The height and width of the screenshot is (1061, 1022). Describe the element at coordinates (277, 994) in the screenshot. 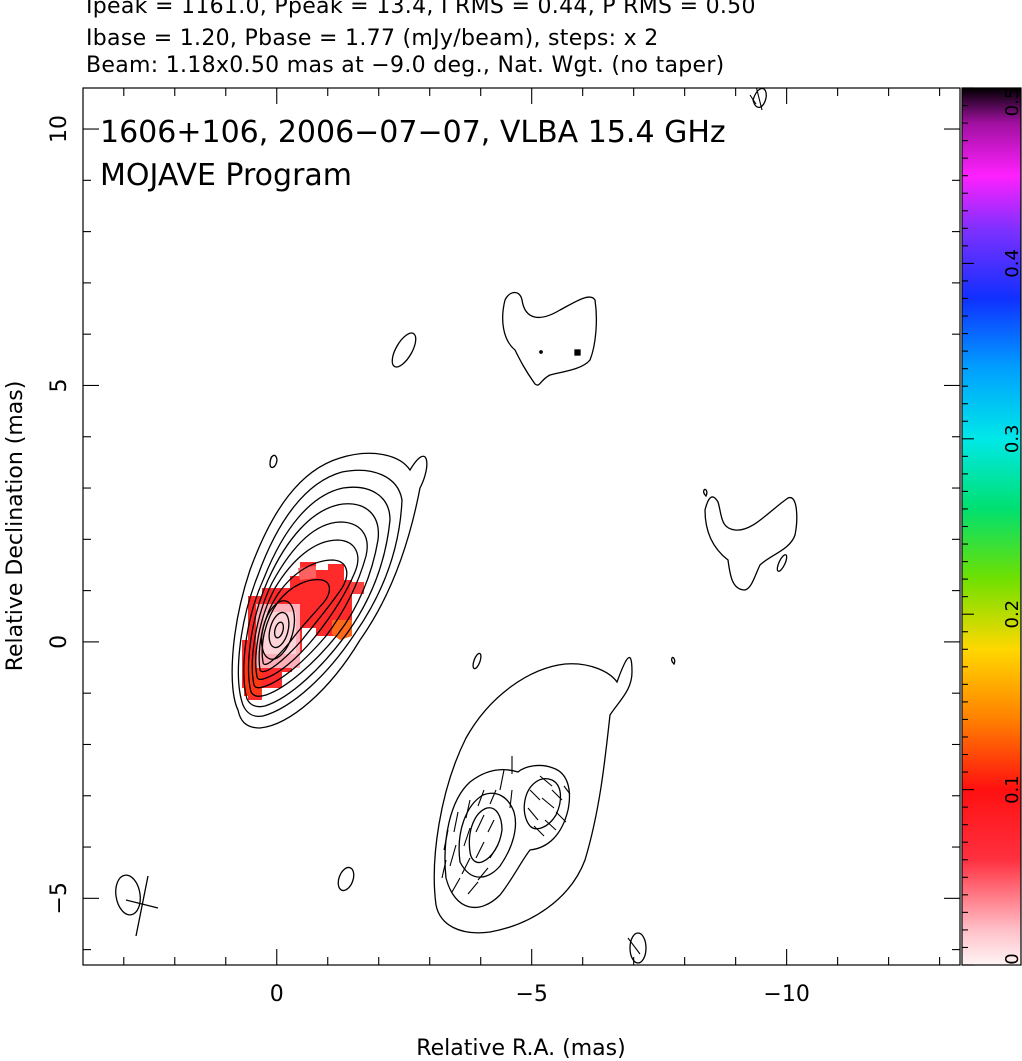

I see `x-tick-label: 0` at that location.